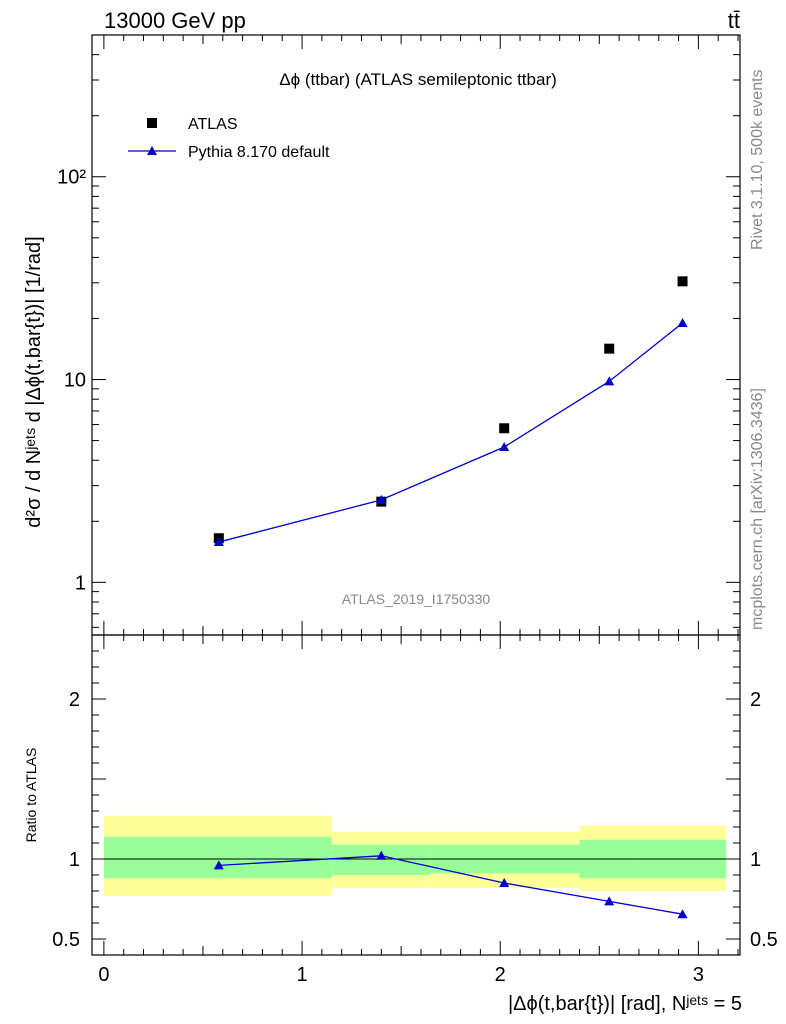 The image size is (786, 1024). Describe the element at coordinates (175, 20) in the screenshot. I see `energy-label: 13000 GeV pp` at that location.